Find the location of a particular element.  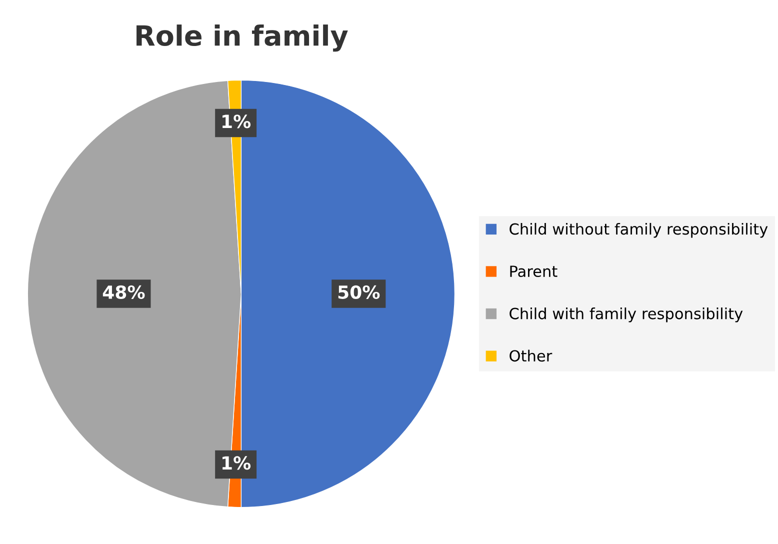

legend-label: Child without family responsibility is located at coordinates (639, 230).